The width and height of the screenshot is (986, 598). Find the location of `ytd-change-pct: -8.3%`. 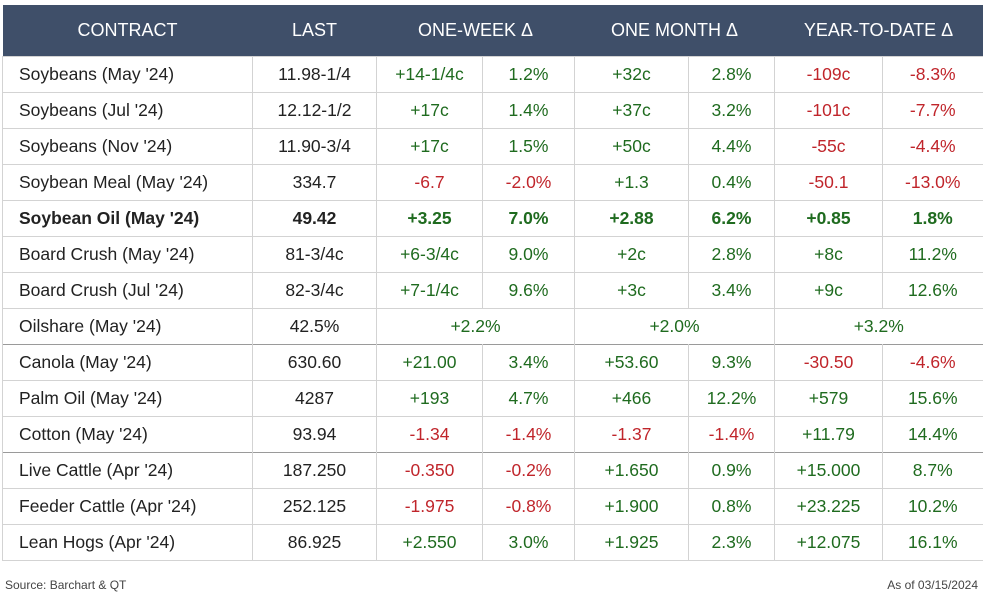

ytd-change-pct: -8.3% is located at coordinates (932, 74).